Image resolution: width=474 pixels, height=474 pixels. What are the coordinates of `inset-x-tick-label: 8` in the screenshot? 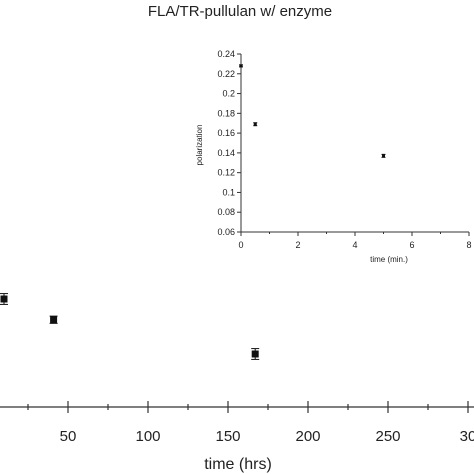 It's located at (468, 245).